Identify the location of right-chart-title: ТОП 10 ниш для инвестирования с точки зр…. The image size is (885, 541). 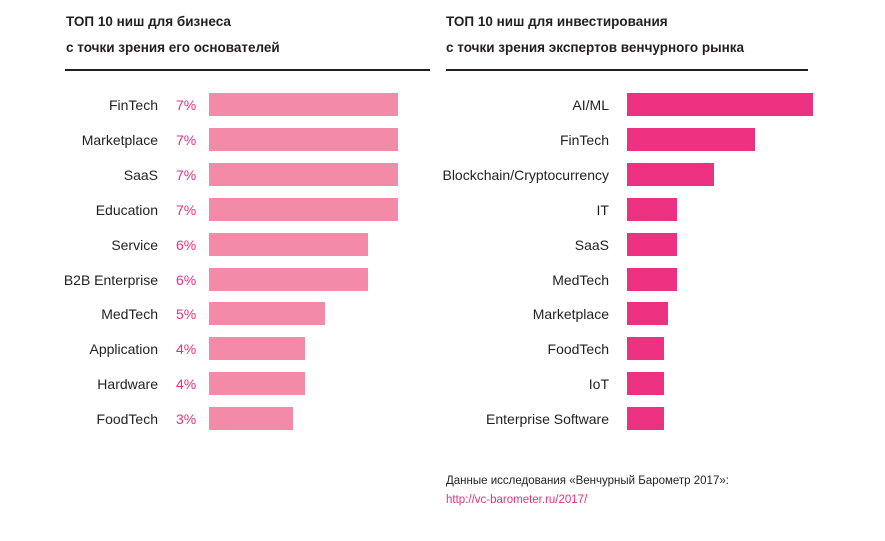
(595, 35).